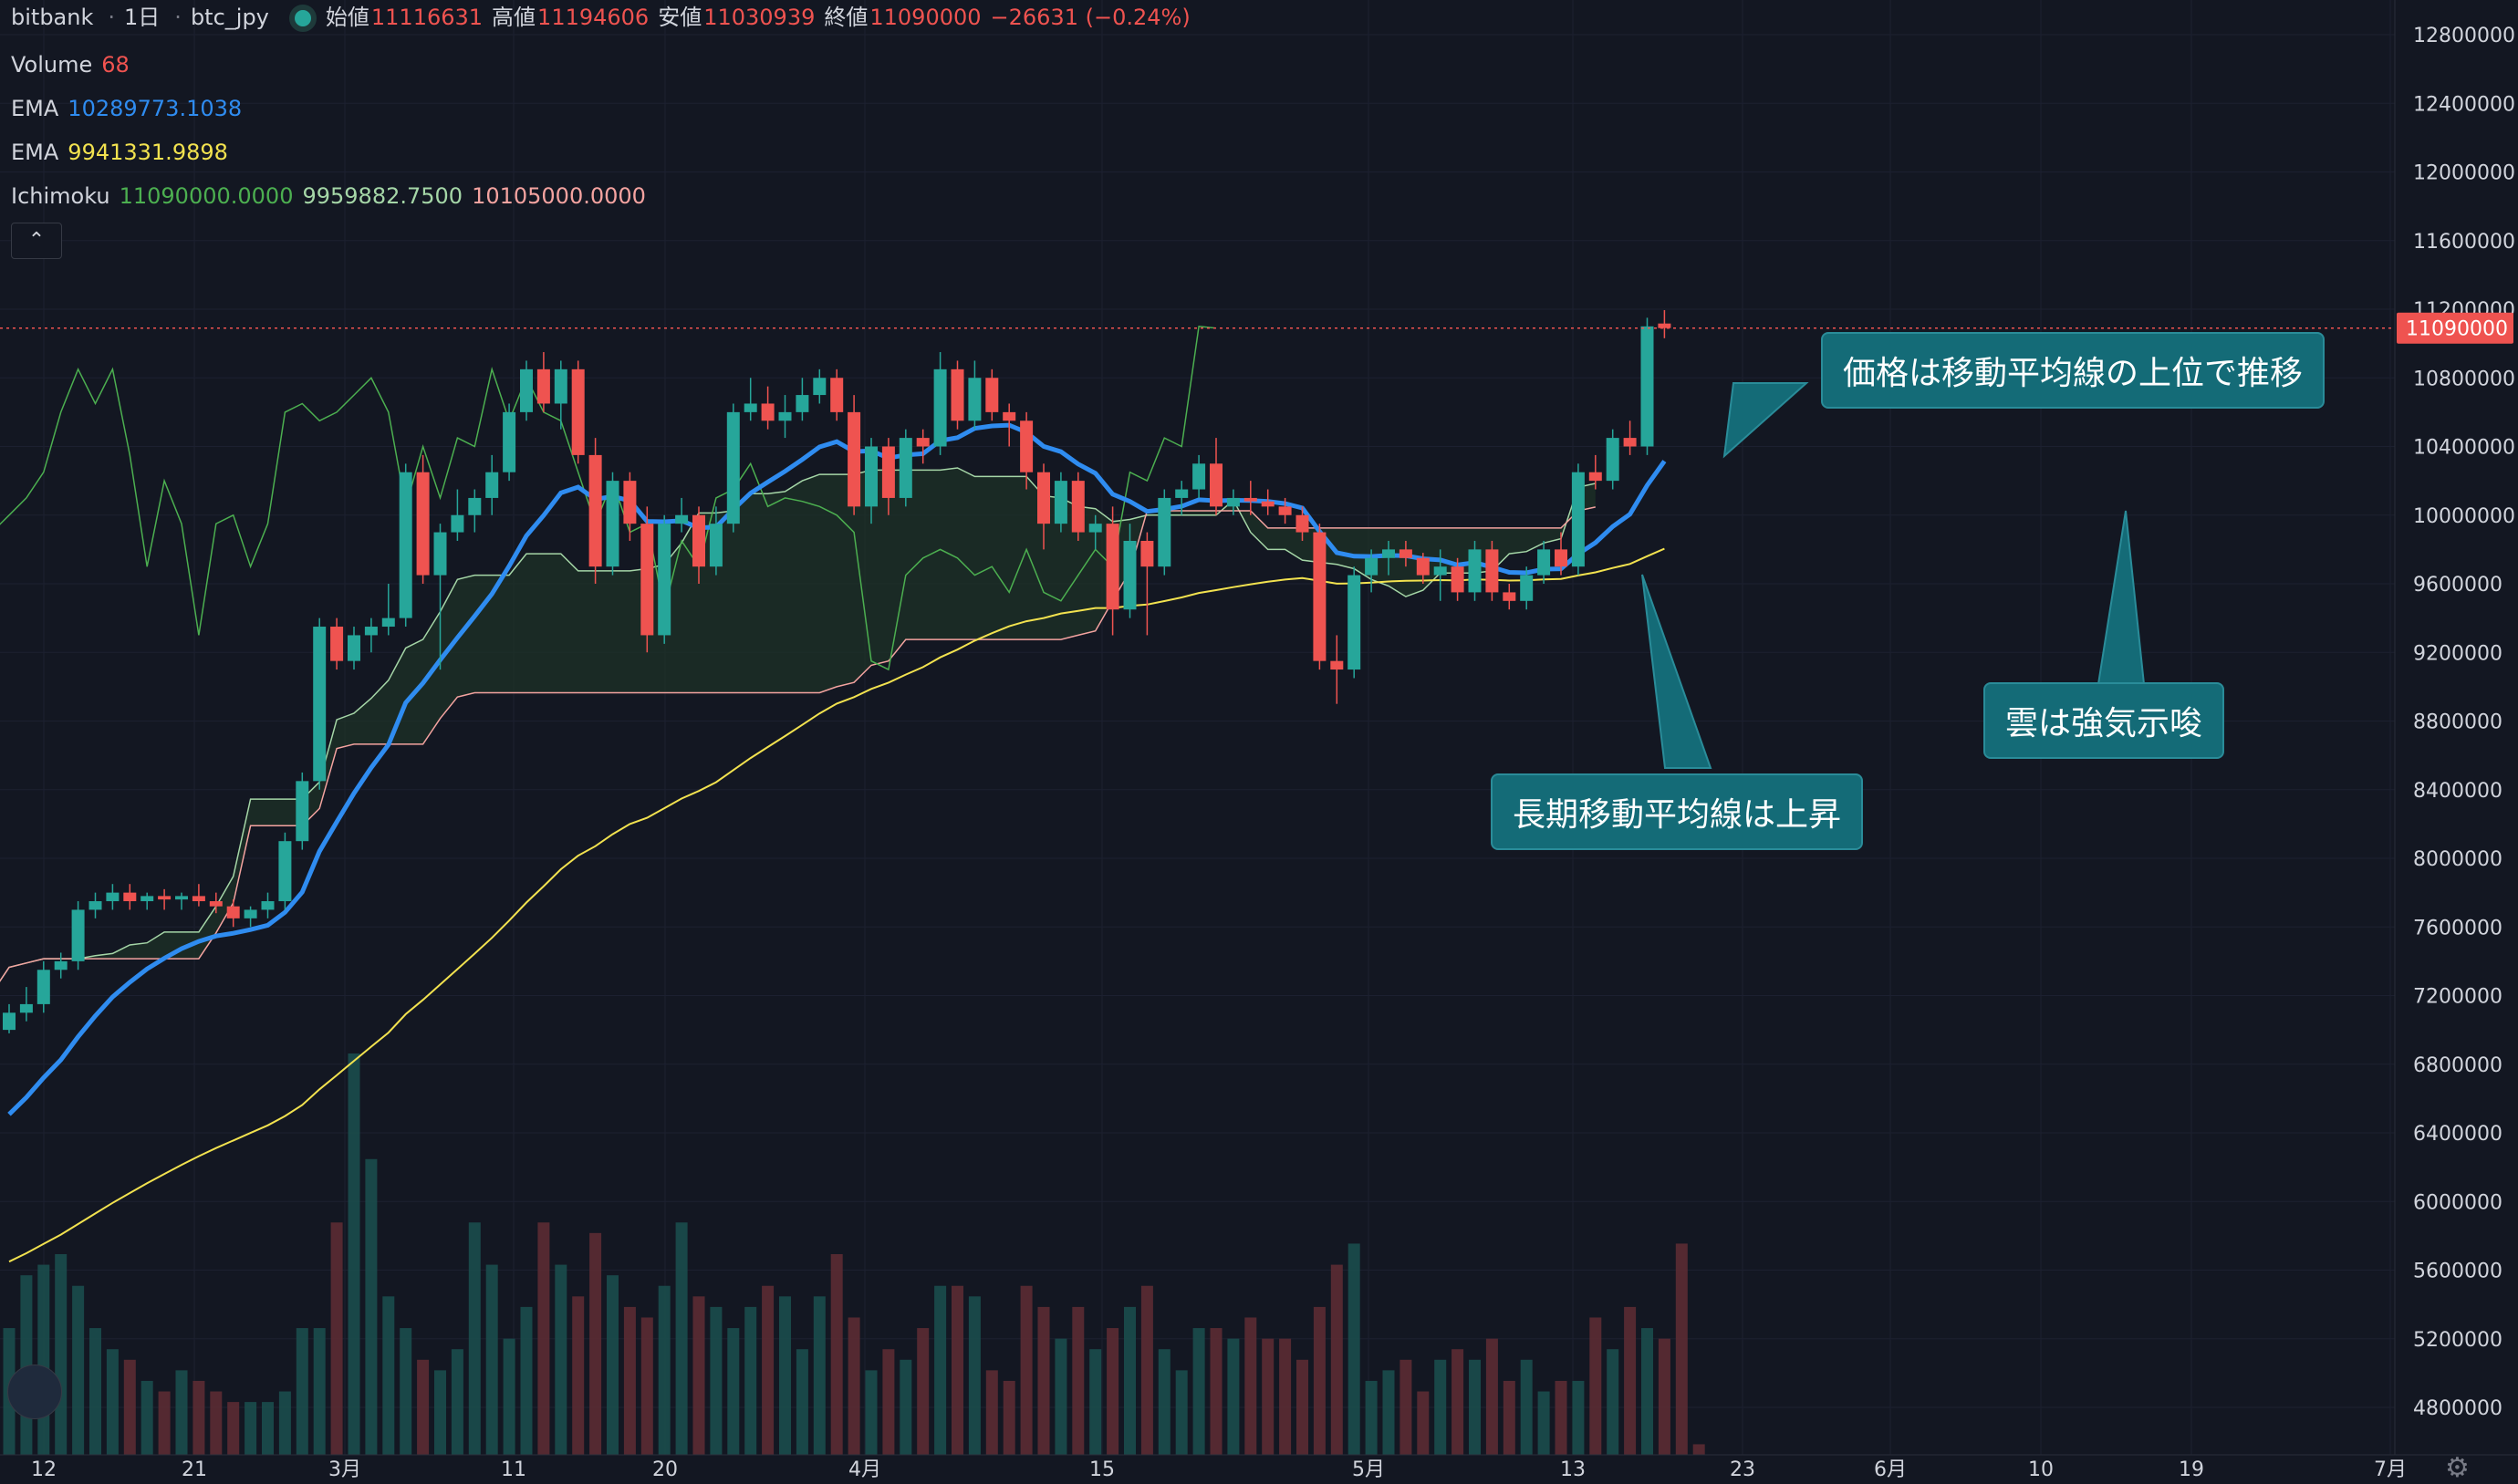  What do you see at coordinates (2457, 1066) in the screenshot?
I see `price-tick-label: 6800000` at bounding box center [2457, 1066].